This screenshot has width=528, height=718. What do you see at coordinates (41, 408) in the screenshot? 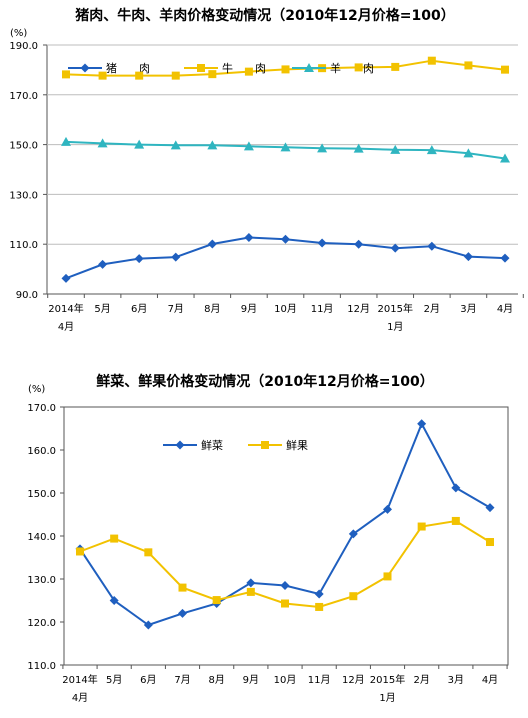
I see `y-tick-label: 170.0` at bounding box center [41, 408].